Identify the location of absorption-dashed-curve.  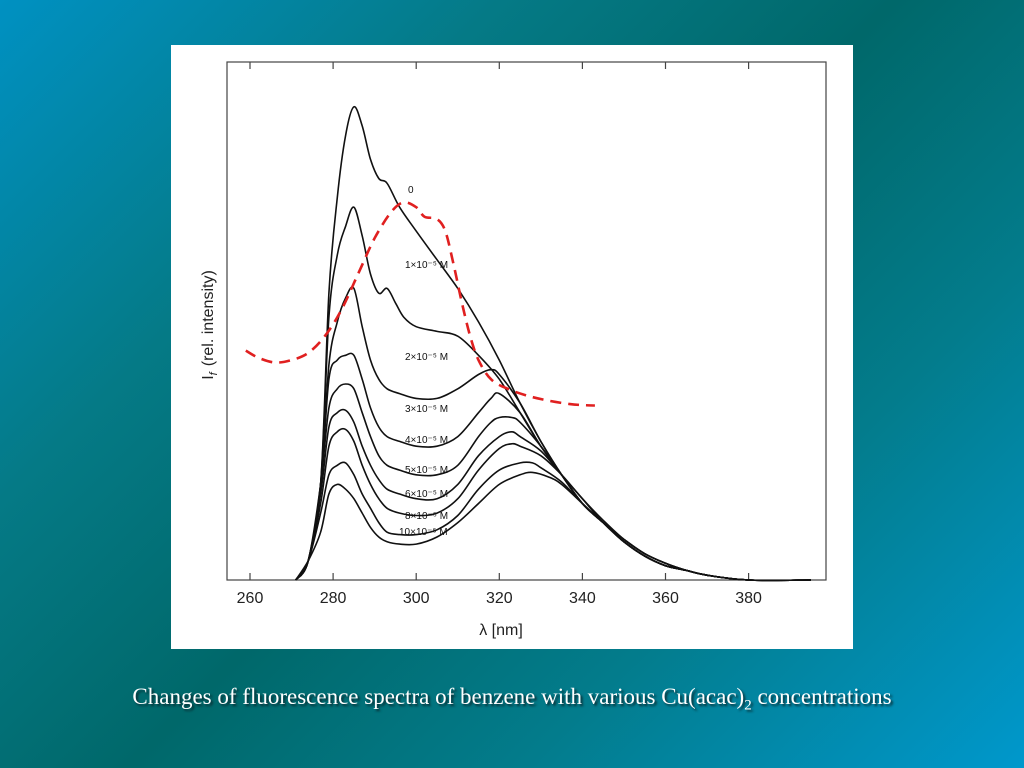
(420, 303).